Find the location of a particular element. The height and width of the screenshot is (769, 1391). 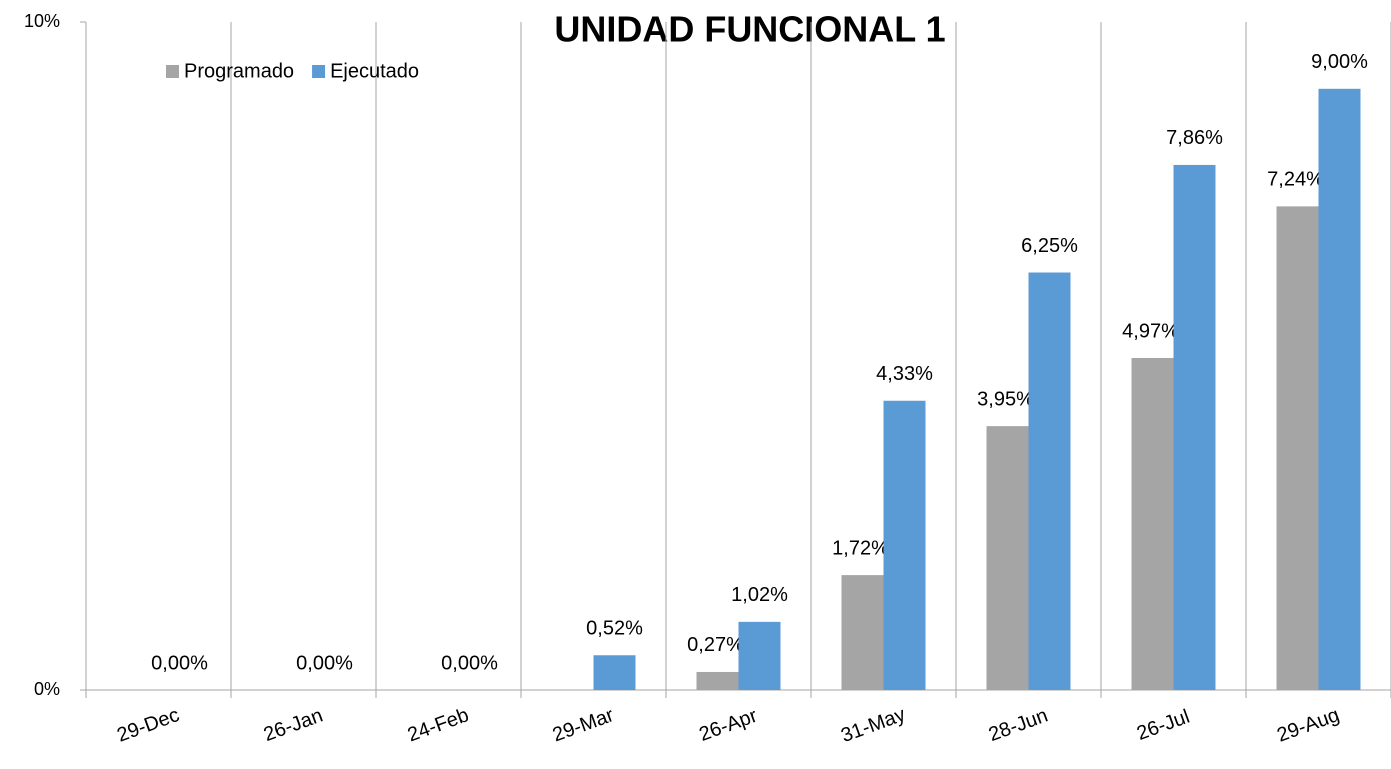

x-tick-label: 31-May is located at coordinates (873, 725).